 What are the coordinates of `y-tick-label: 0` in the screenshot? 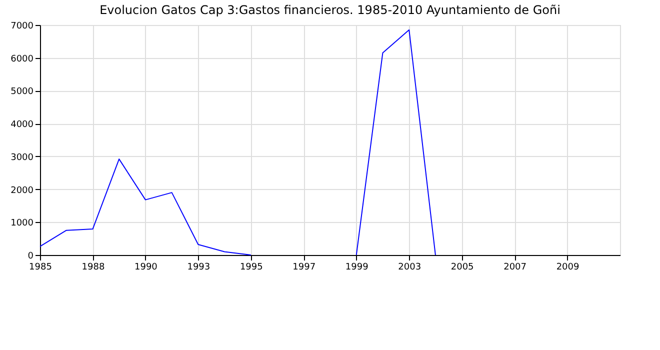 It's located at (31, 257).